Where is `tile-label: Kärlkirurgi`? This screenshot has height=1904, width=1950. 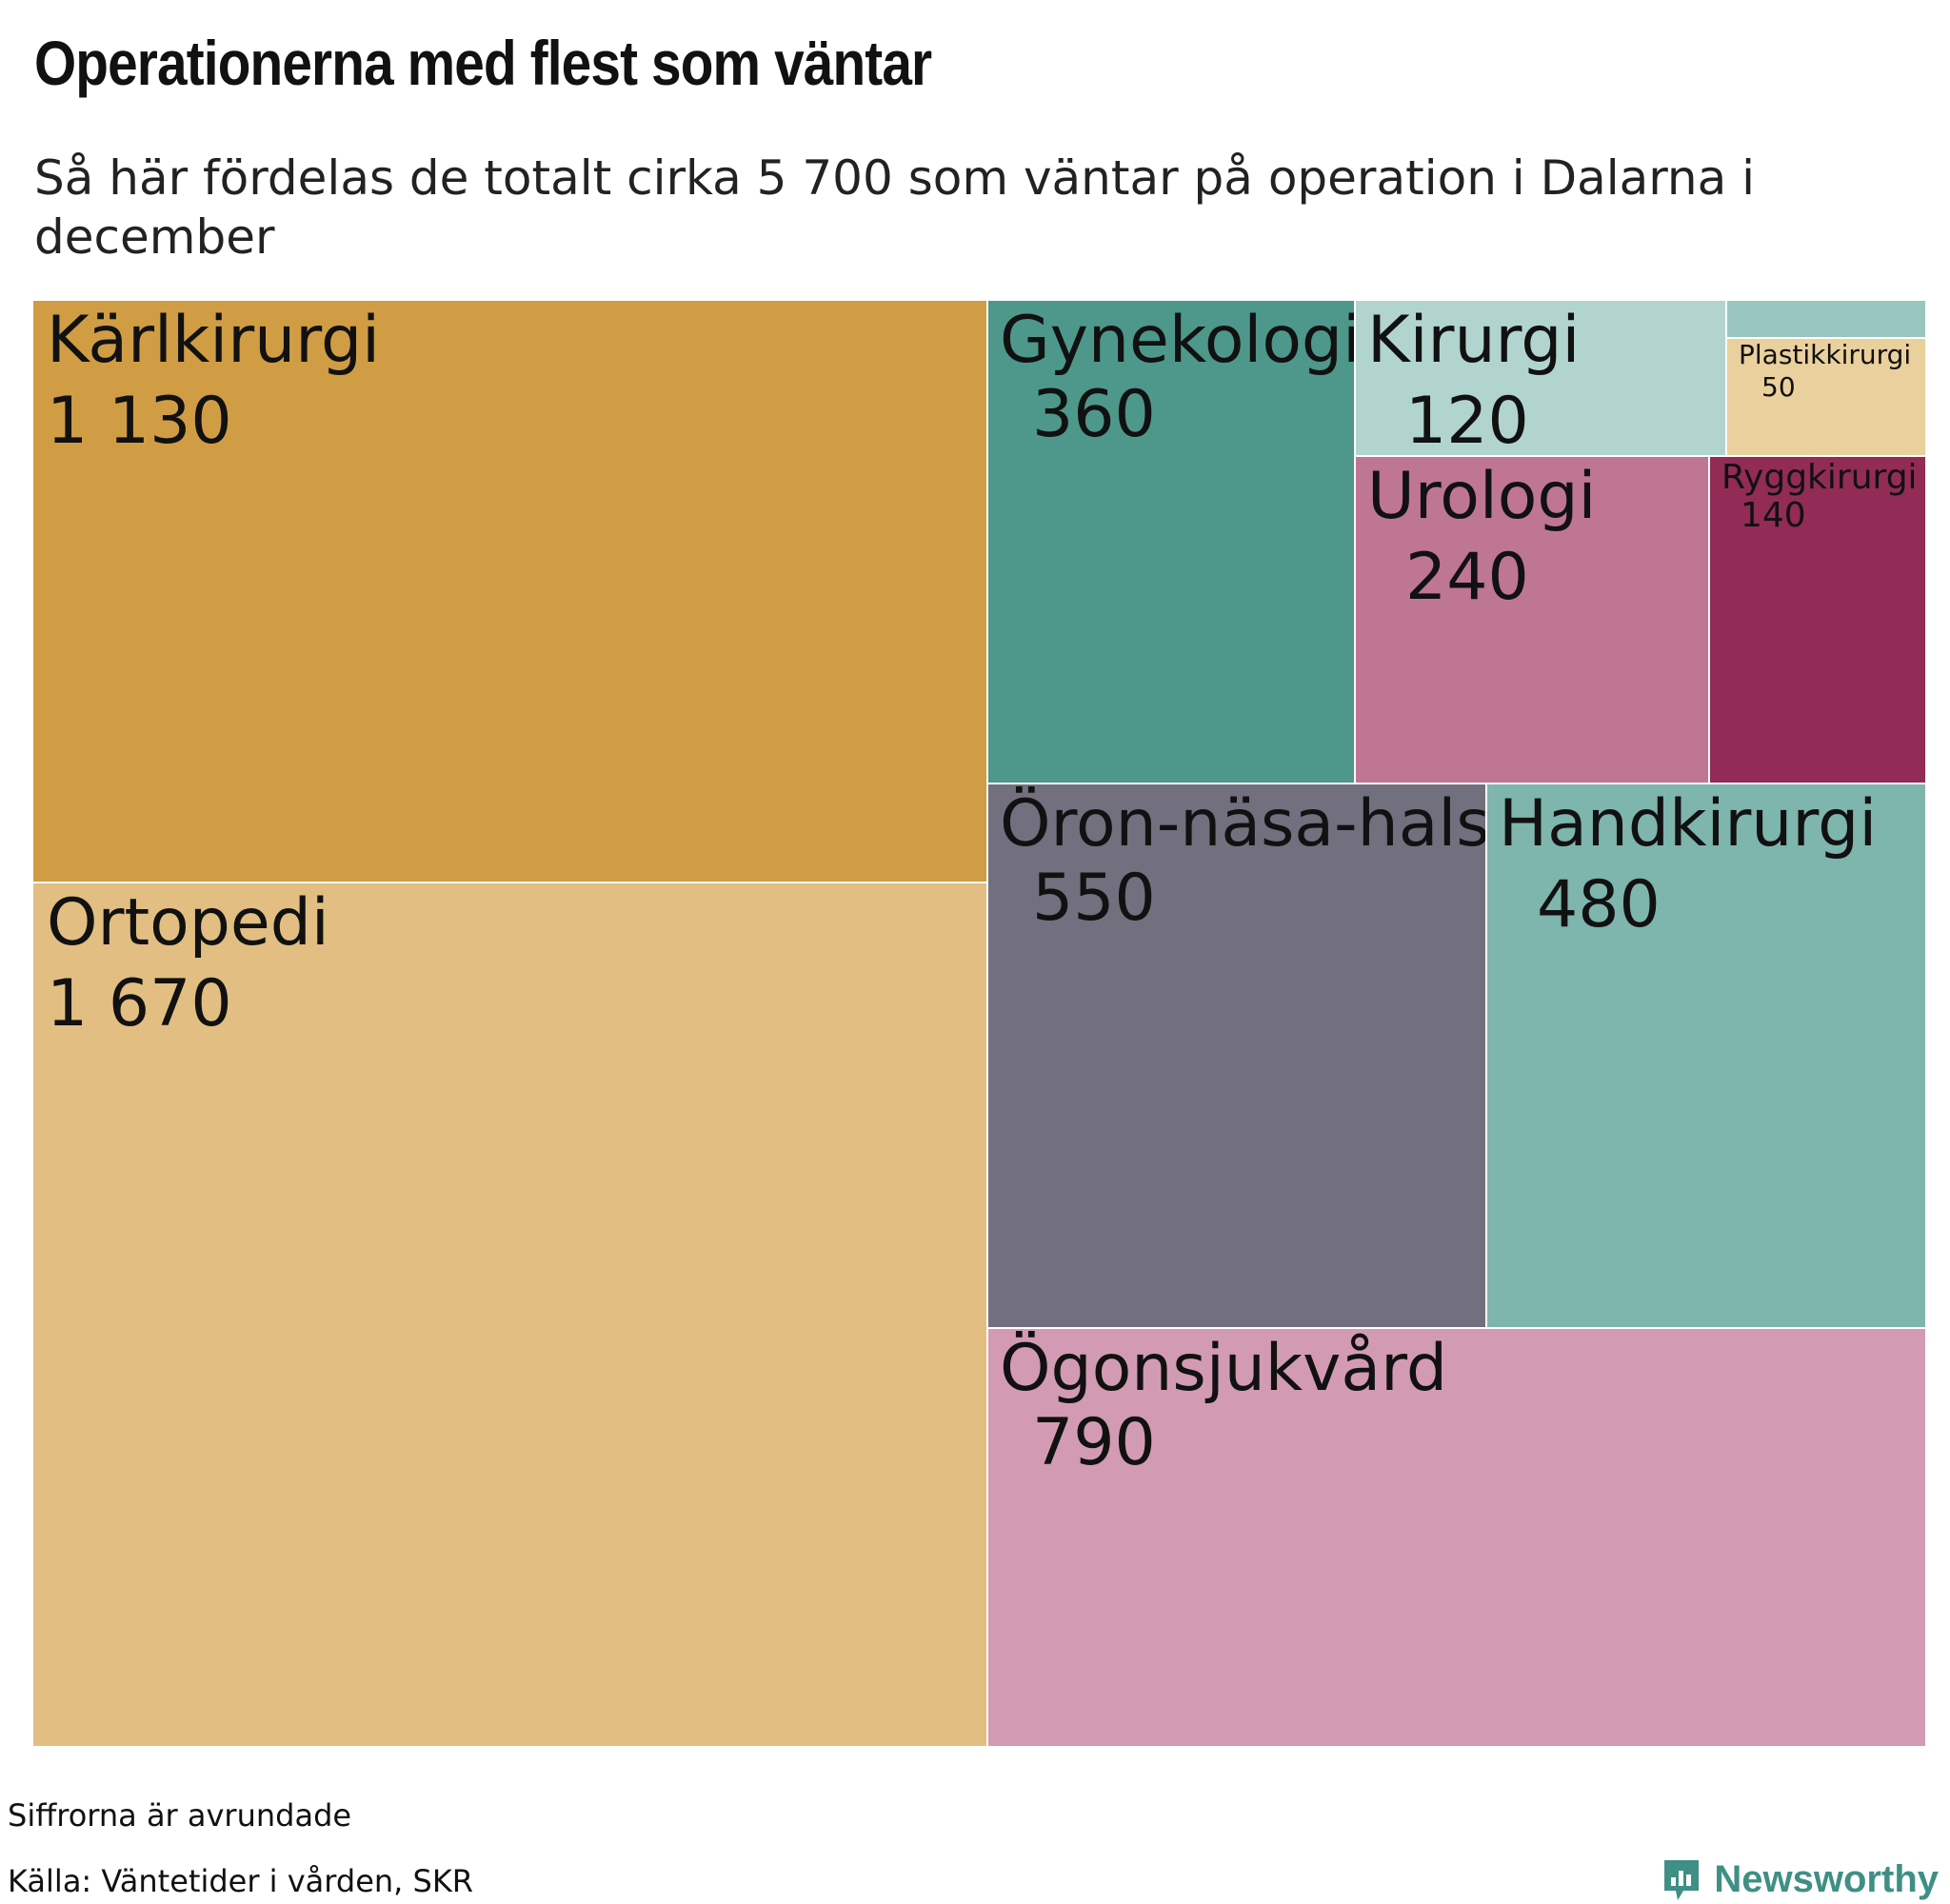
tile-label: Kärlkirurgi is located at coordinates (214, 340).